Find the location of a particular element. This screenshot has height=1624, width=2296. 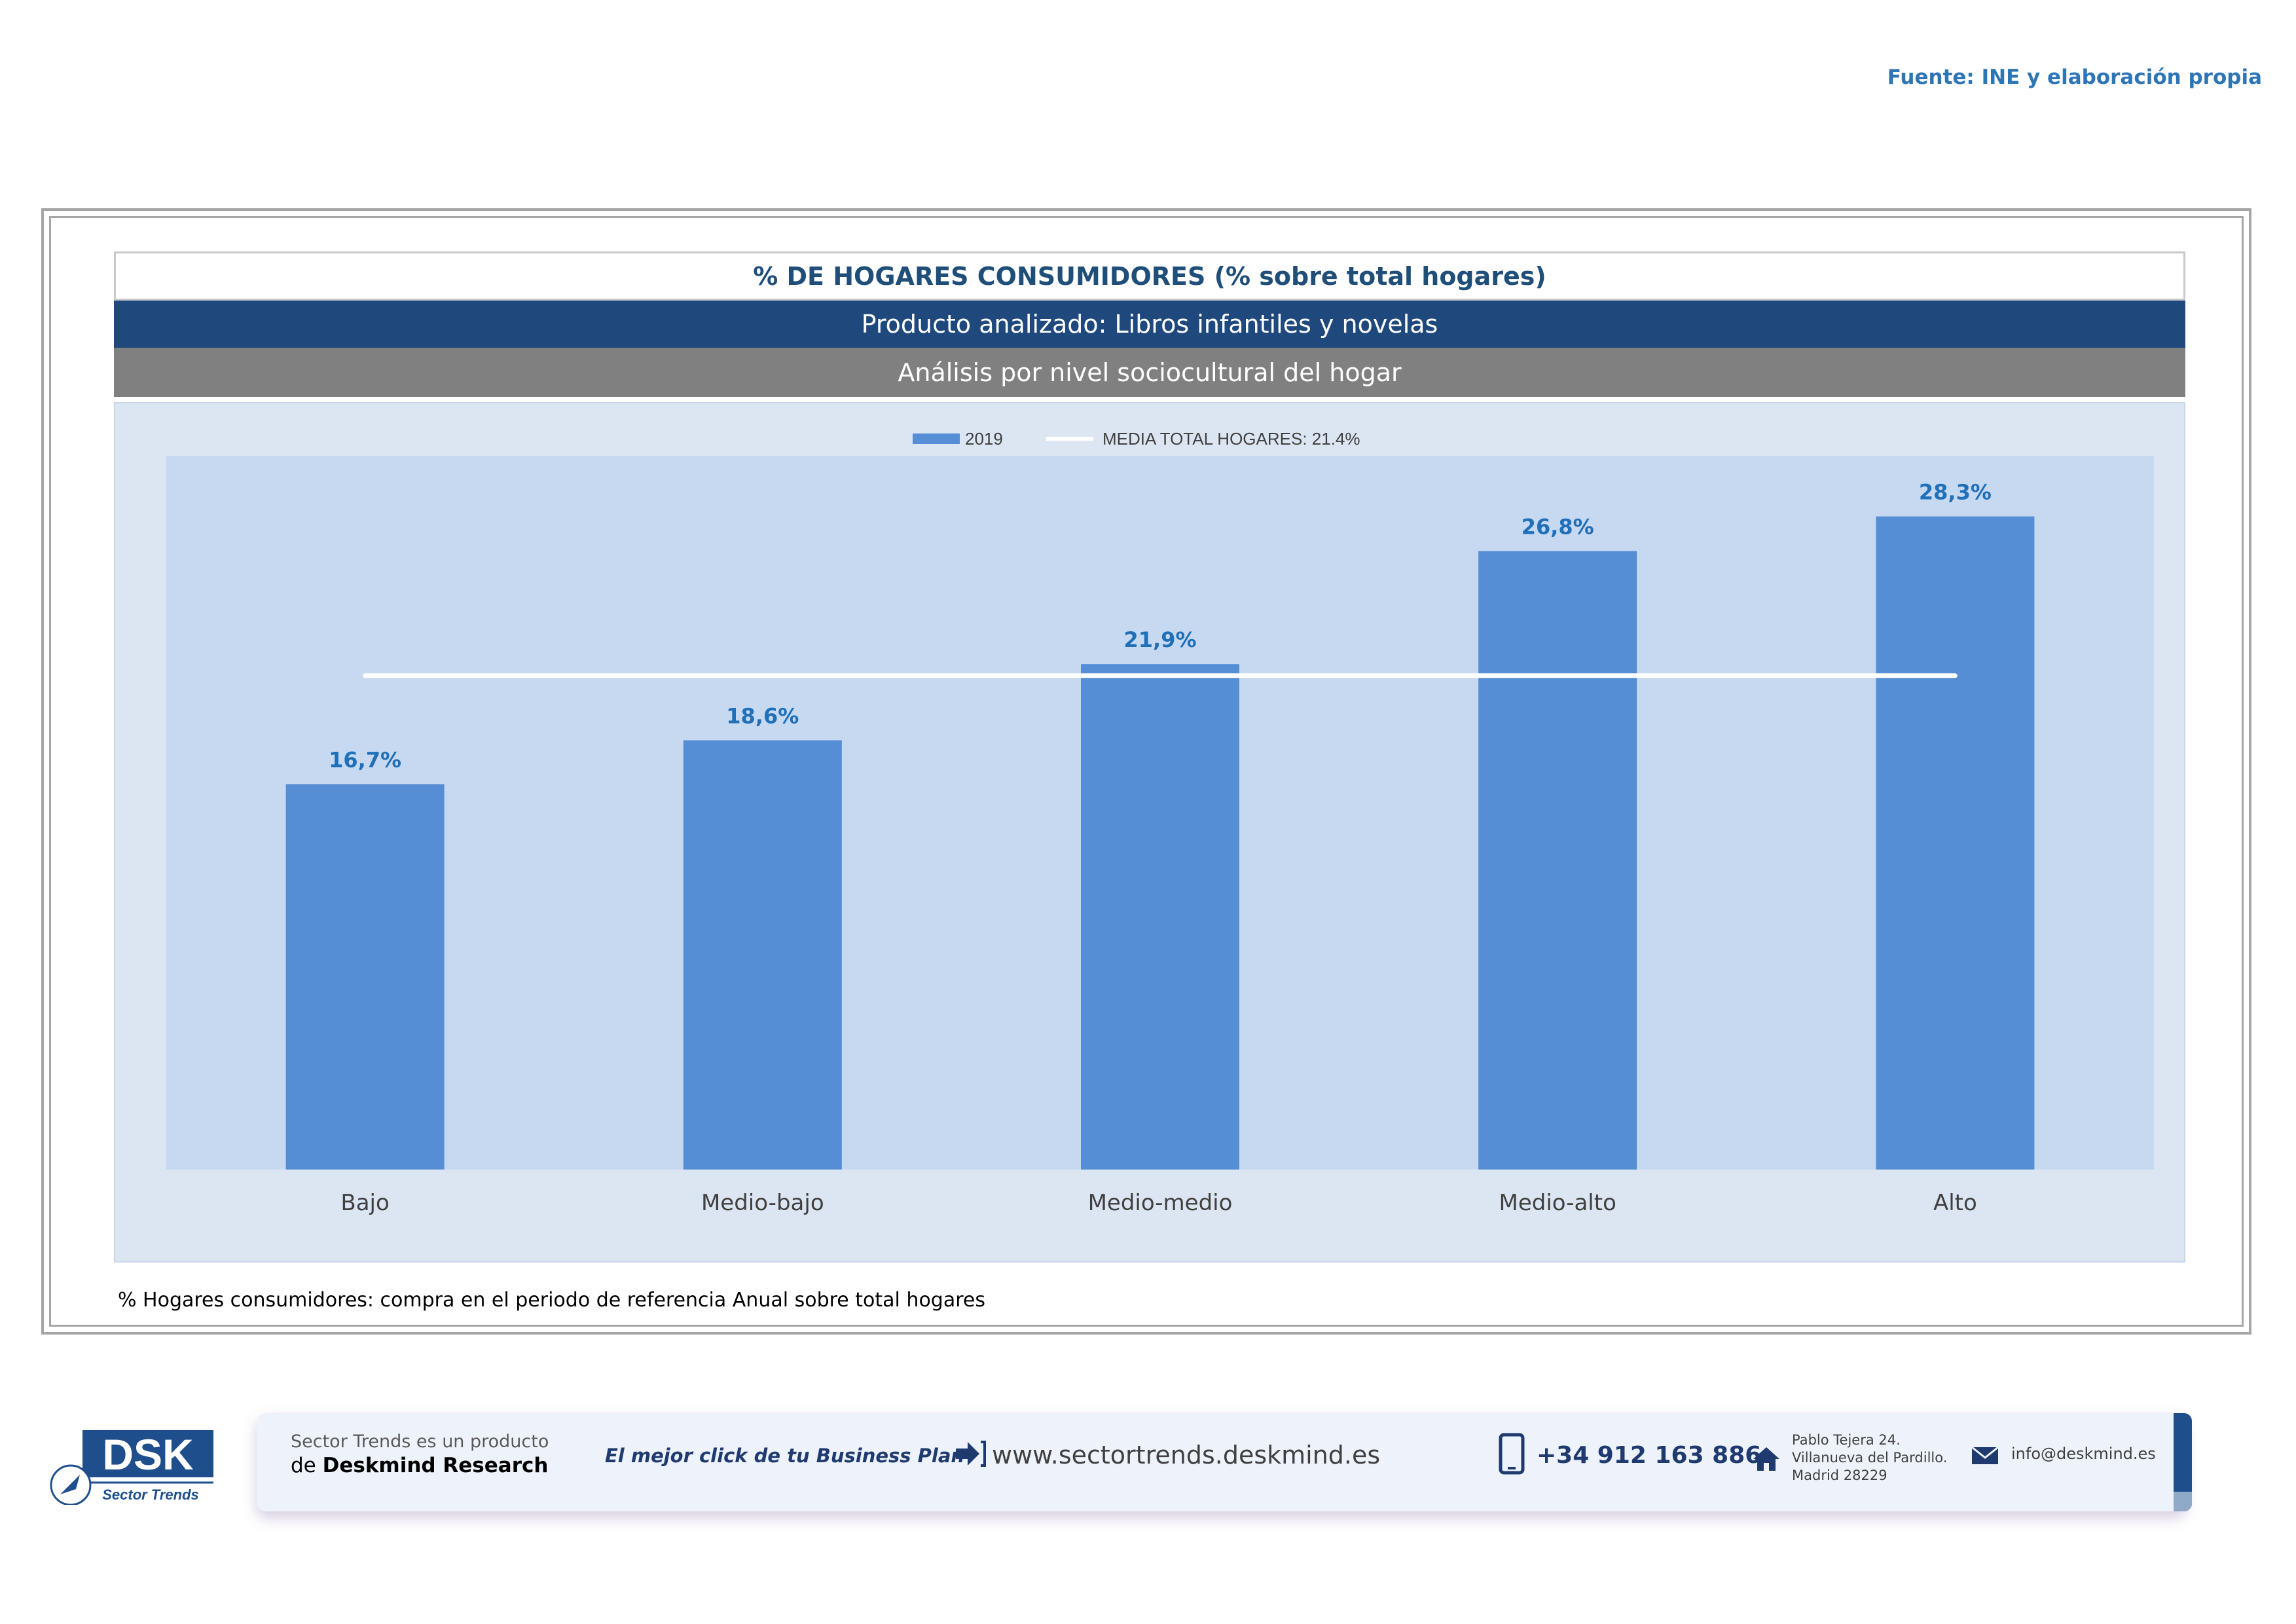

bar-alto is located at coordinates (1955, 843).